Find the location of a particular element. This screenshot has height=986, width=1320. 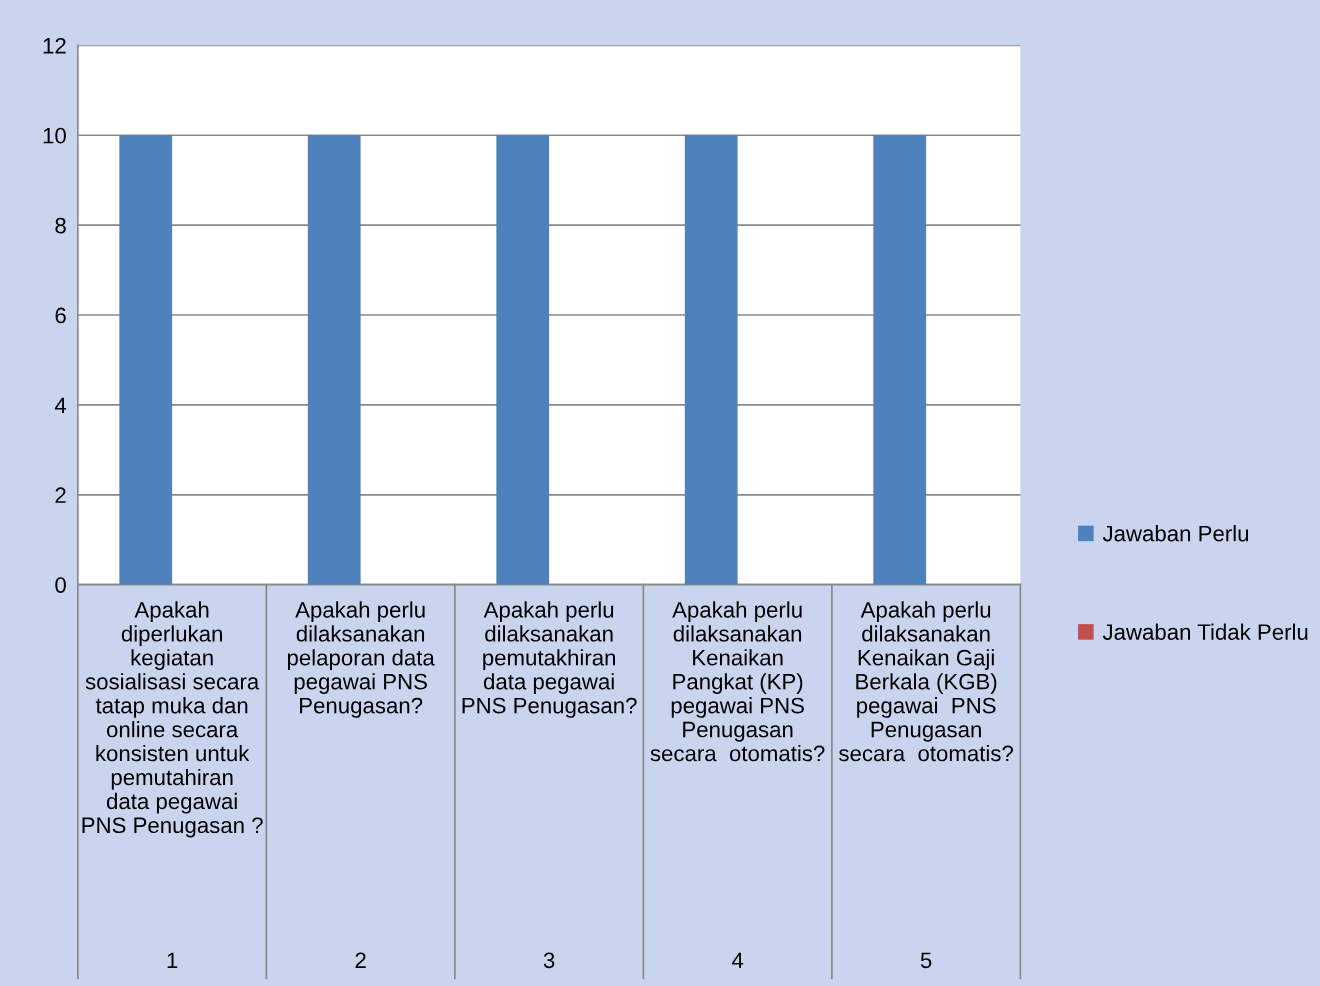

x-tick-label: Apakah perlu dilaksanakan Kenaikan Pangkat (KP) pegawai PNS Penugasan secara otomatis? is located at coordinates (737, 681).